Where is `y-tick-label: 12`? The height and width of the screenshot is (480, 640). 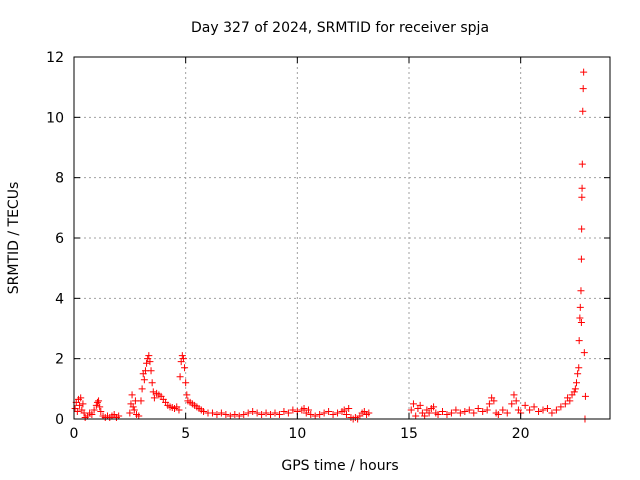
y-tick-label: 12 is located at coordinates (55, 58).